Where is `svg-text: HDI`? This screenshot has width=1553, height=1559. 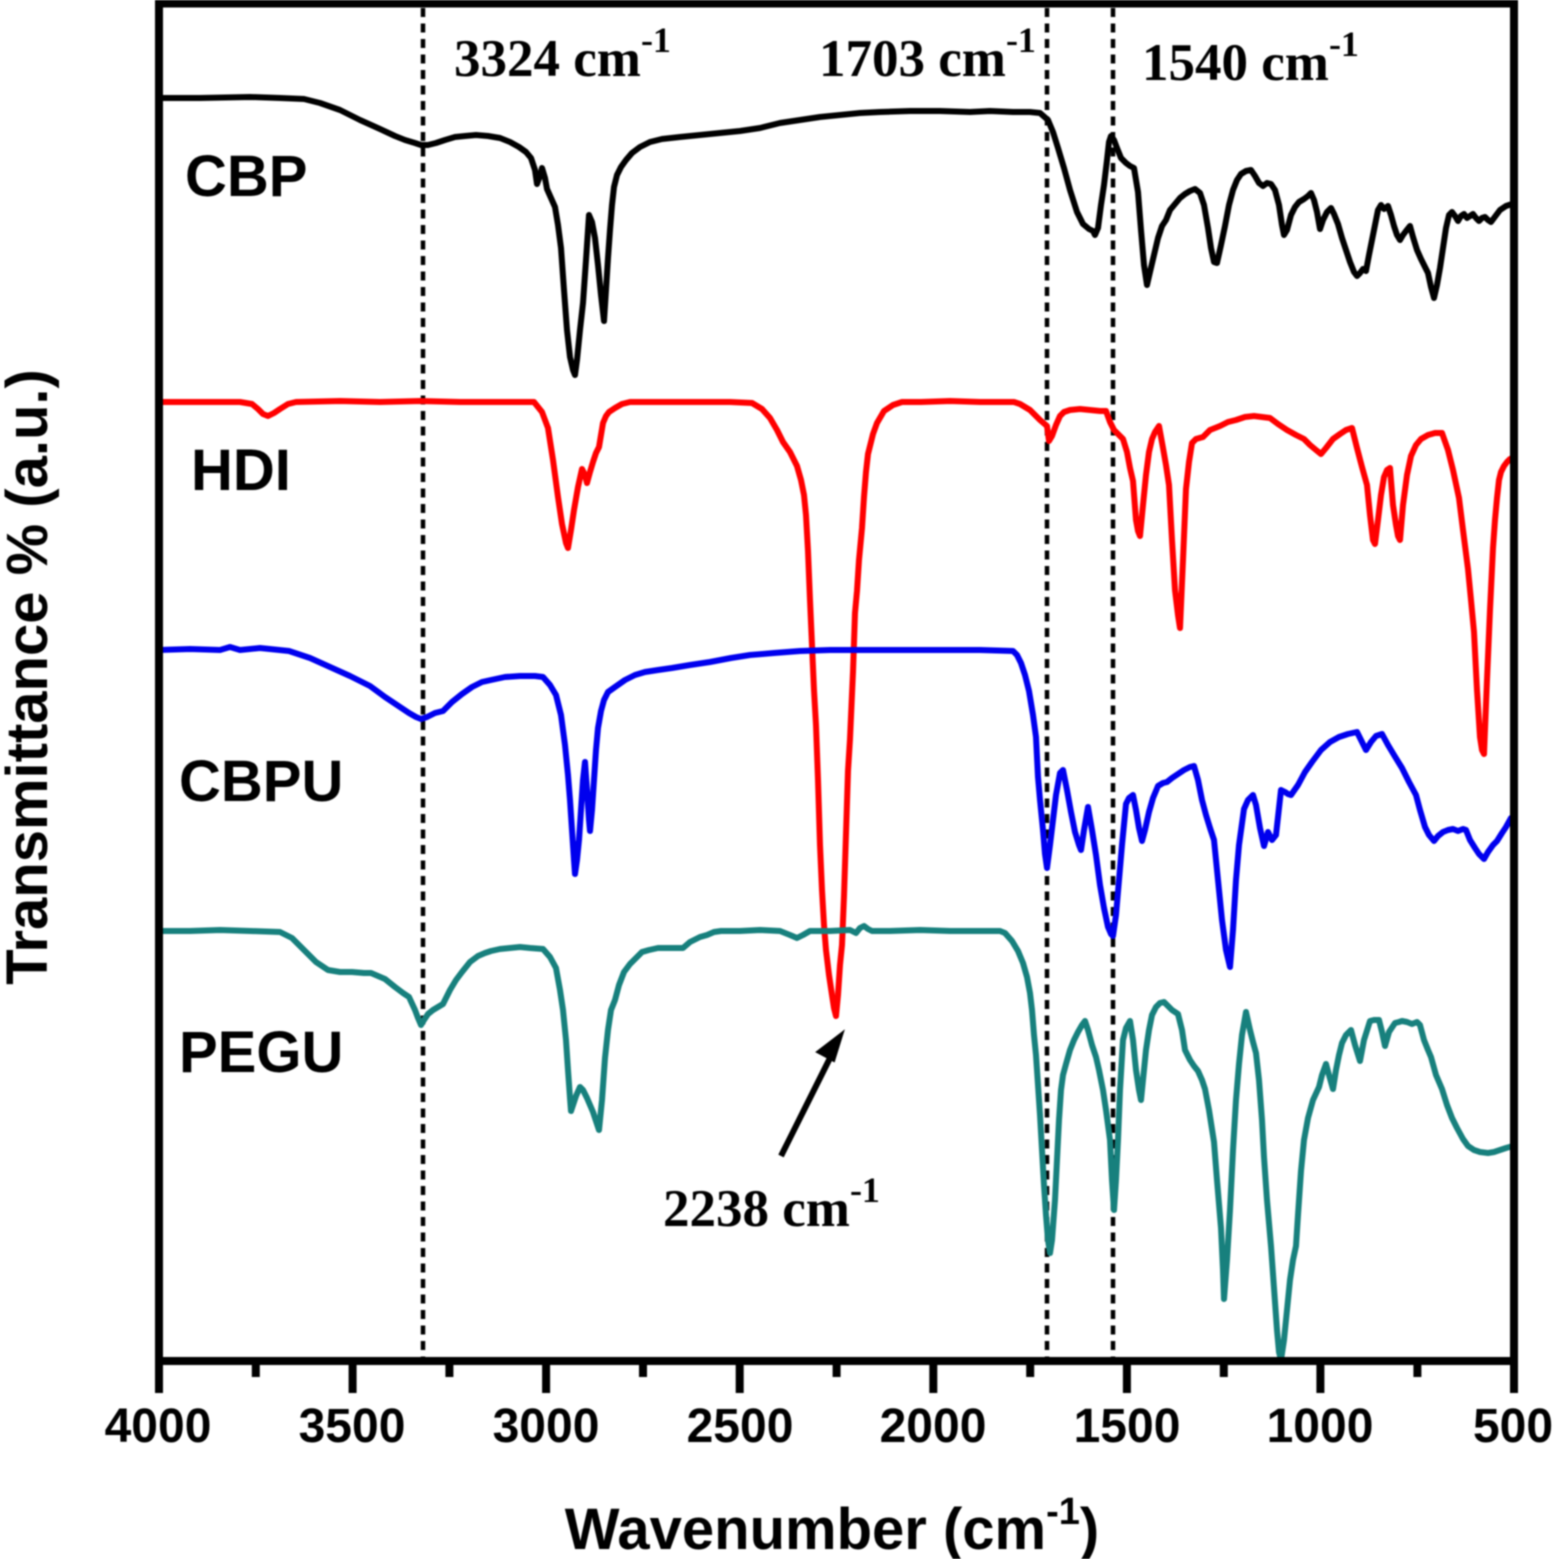 svg-text: HDI is located at coordinates (241, 470).